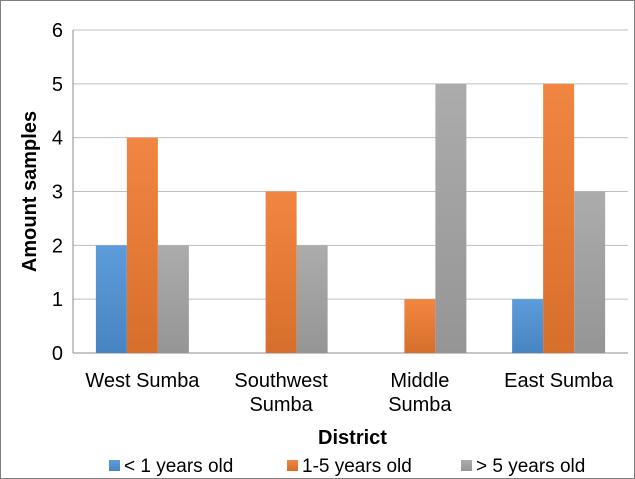  What do you see at coordinates (352, 438) in the screenshot?
I see `x-axis-title: District` at bounding box center [352, 438].